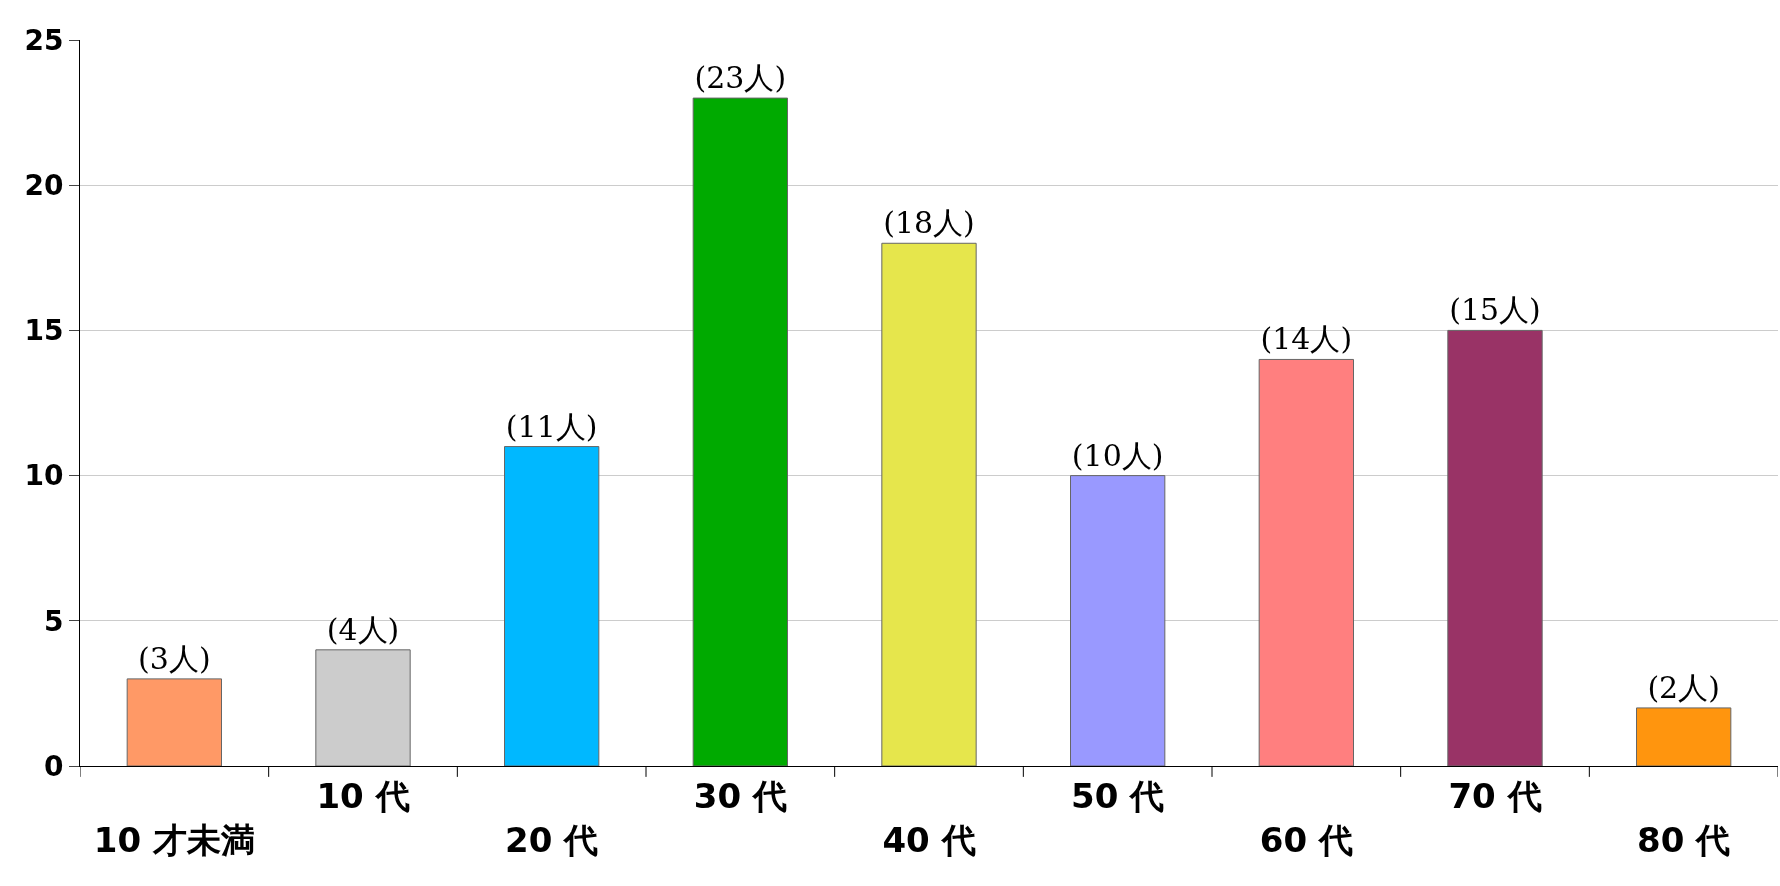  What do you see at coordinates (174, 840) in the screenshot?
I see `x-tick-label: 10 才未満` at bounding box center [174, 840].